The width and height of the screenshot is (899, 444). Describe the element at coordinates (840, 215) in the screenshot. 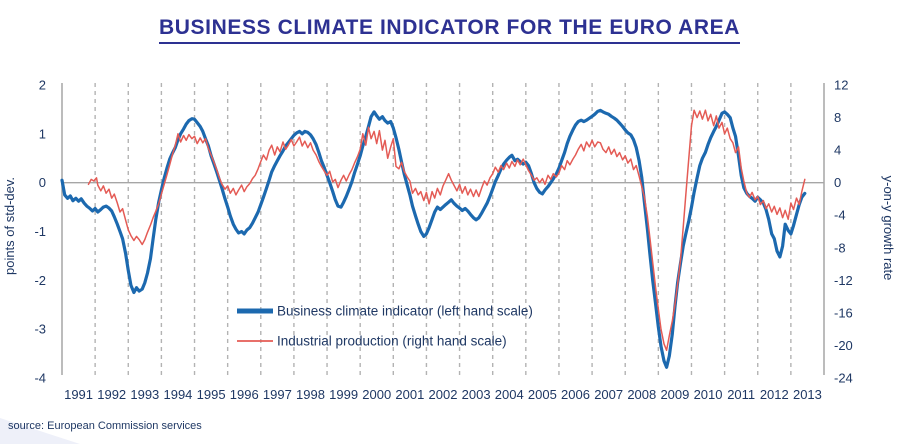

I see `right-axis-tick-label: -4` at that location.